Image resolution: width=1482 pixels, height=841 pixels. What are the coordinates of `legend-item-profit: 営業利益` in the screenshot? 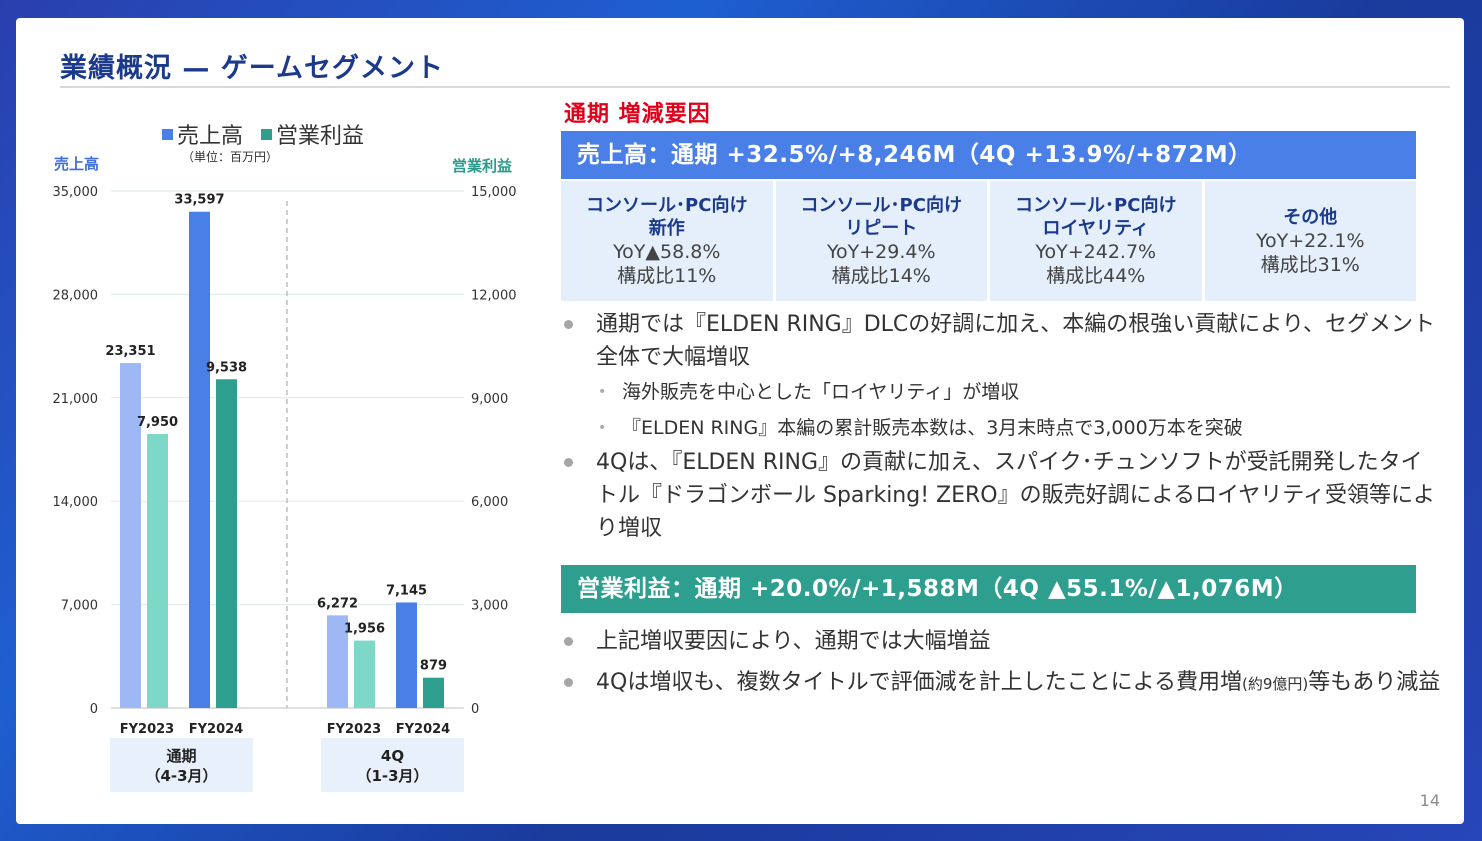 It's located at (312, 134).